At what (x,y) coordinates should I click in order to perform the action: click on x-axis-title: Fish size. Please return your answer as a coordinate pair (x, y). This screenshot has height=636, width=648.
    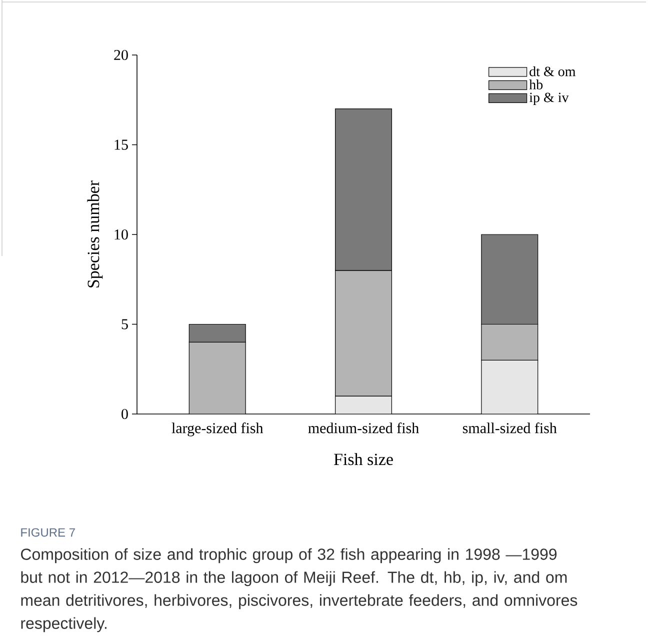
    Looking at the image, I should click on (363, 459).